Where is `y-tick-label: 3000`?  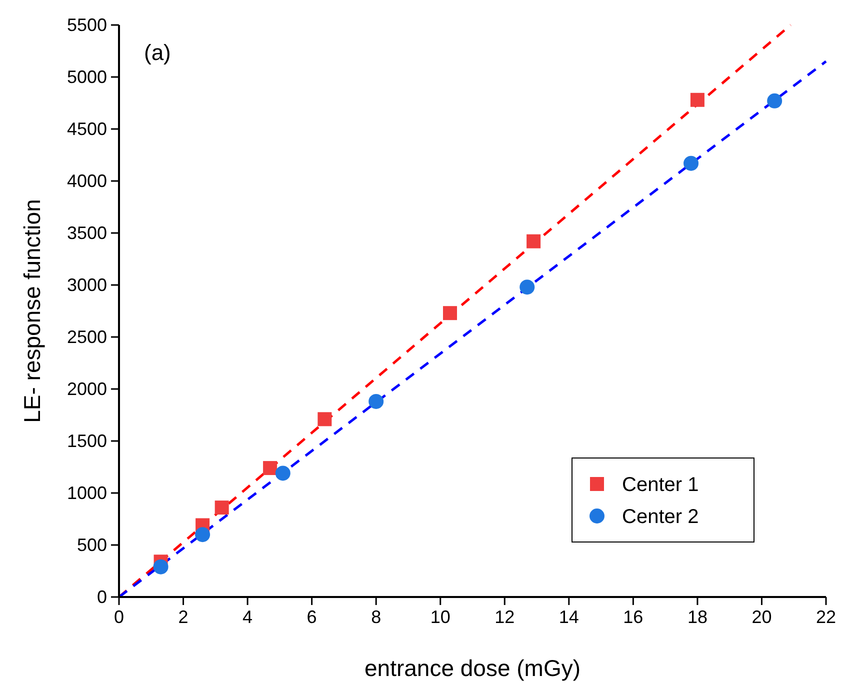
y-tick-label: 3000 is located at coordinates (86, 285).